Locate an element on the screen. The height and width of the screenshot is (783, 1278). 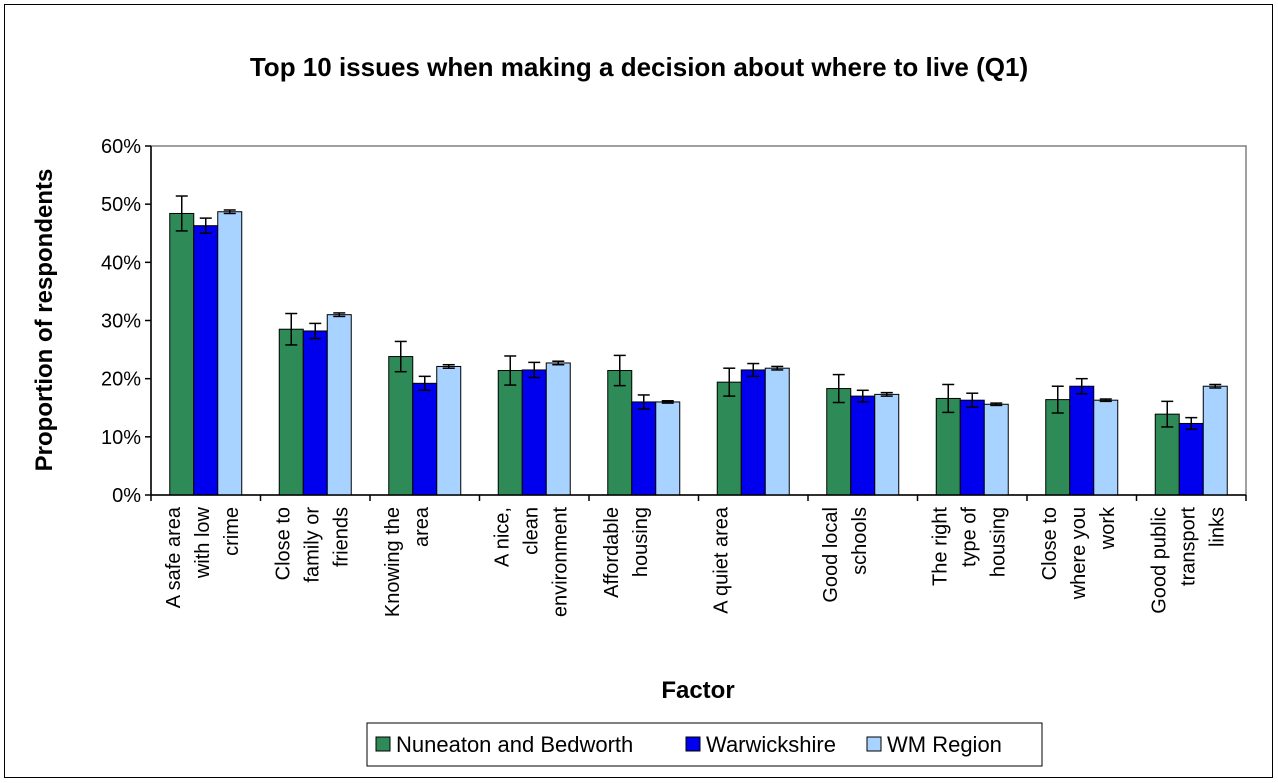
x-category-label: Good local is located at coordinates (831, 555).